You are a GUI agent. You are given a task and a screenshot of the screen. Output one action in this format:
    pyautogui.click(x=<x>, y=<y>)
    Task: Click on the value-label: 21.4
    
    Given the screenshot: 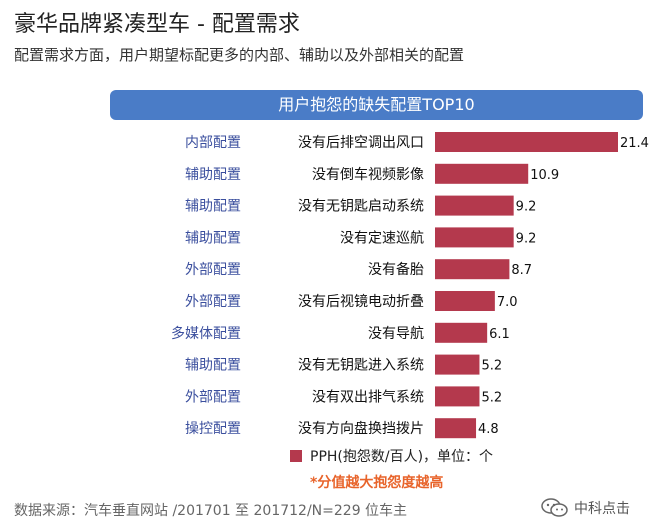 What is the action you would take?
    pyautogui.click(x=634, y=143)
    